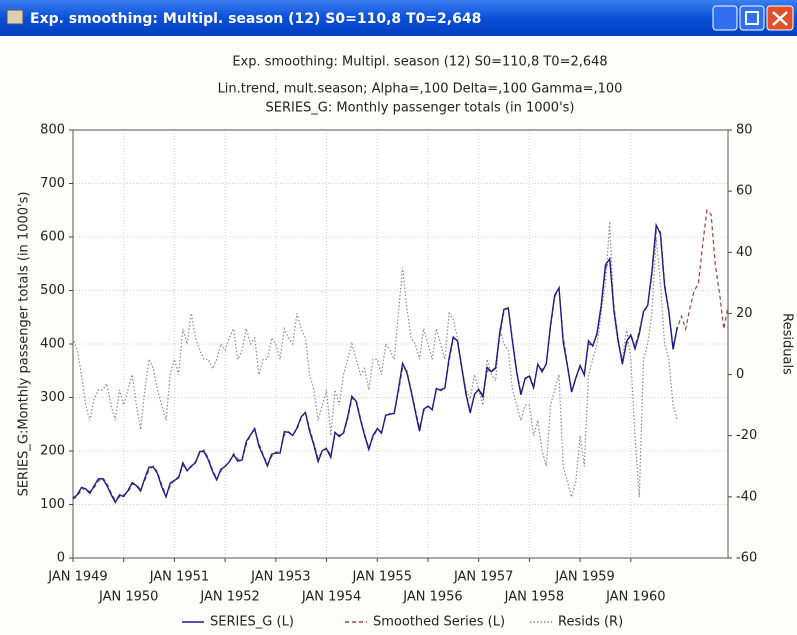 This screenshot has height=635, width=797. I want to click on maximize-button, so click(752, 18).